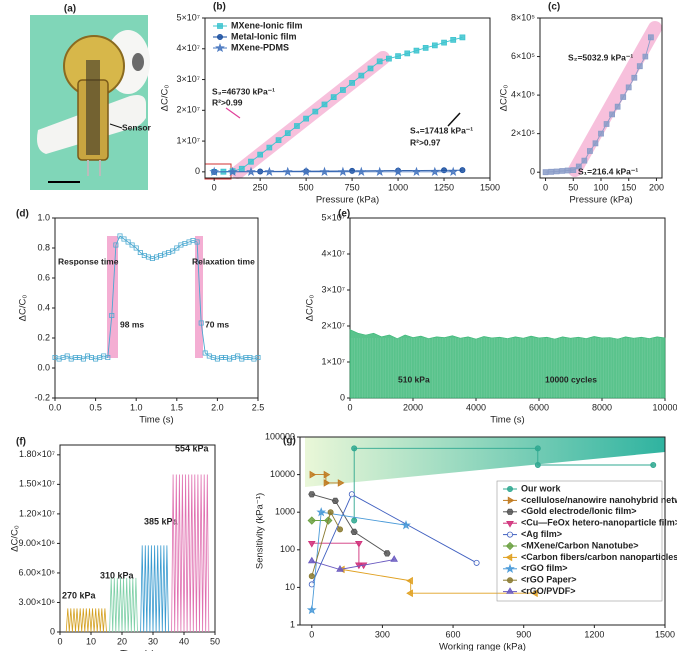 The height and width of the screenshot is (656, 677). I want to click on annotation: R²>0.99, so click(227, 102).